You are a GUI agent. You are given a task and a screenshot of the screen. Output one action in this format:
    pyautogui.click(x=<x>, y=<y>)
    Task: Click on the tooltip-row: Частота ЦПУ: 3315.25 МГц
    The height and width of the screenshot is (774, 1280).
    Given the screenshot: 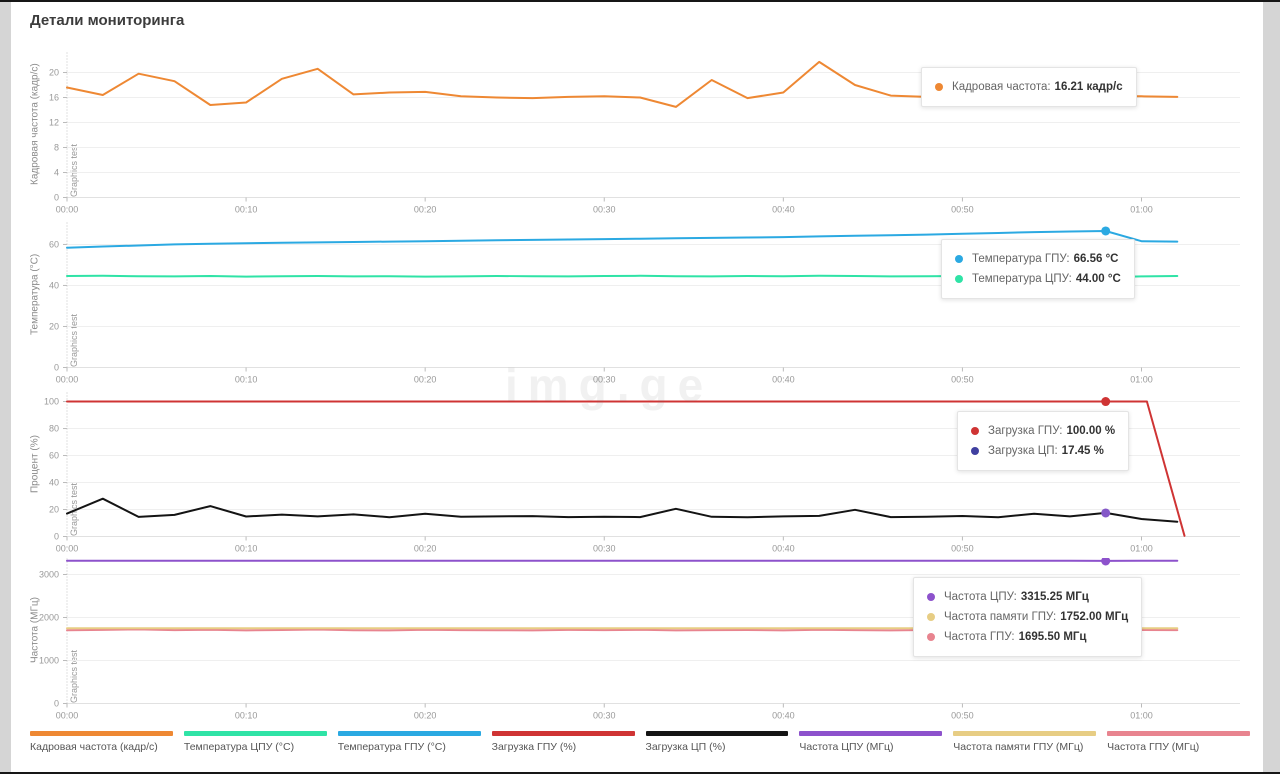 What is the action you would take?
    pyautogui.click(x=1027, y=597)
    